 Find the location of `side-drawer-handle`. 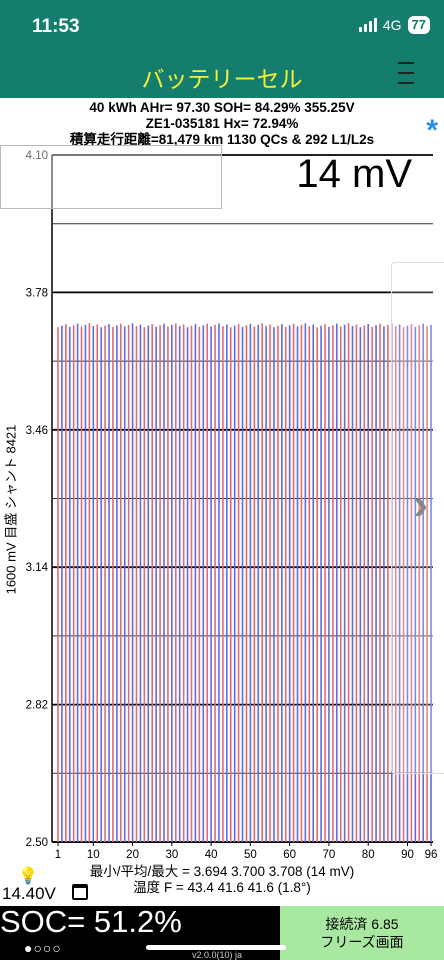

side-drawer-handle is located at coordinates (417, 518).